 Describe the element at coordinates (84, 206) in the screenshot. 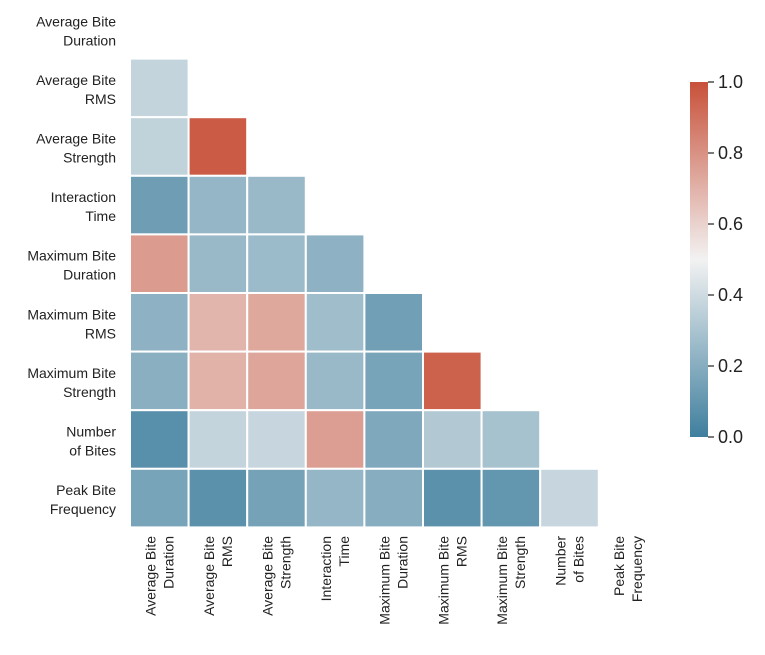

I see `y-tick-label-interaction-time: Interaction Time` at that location.